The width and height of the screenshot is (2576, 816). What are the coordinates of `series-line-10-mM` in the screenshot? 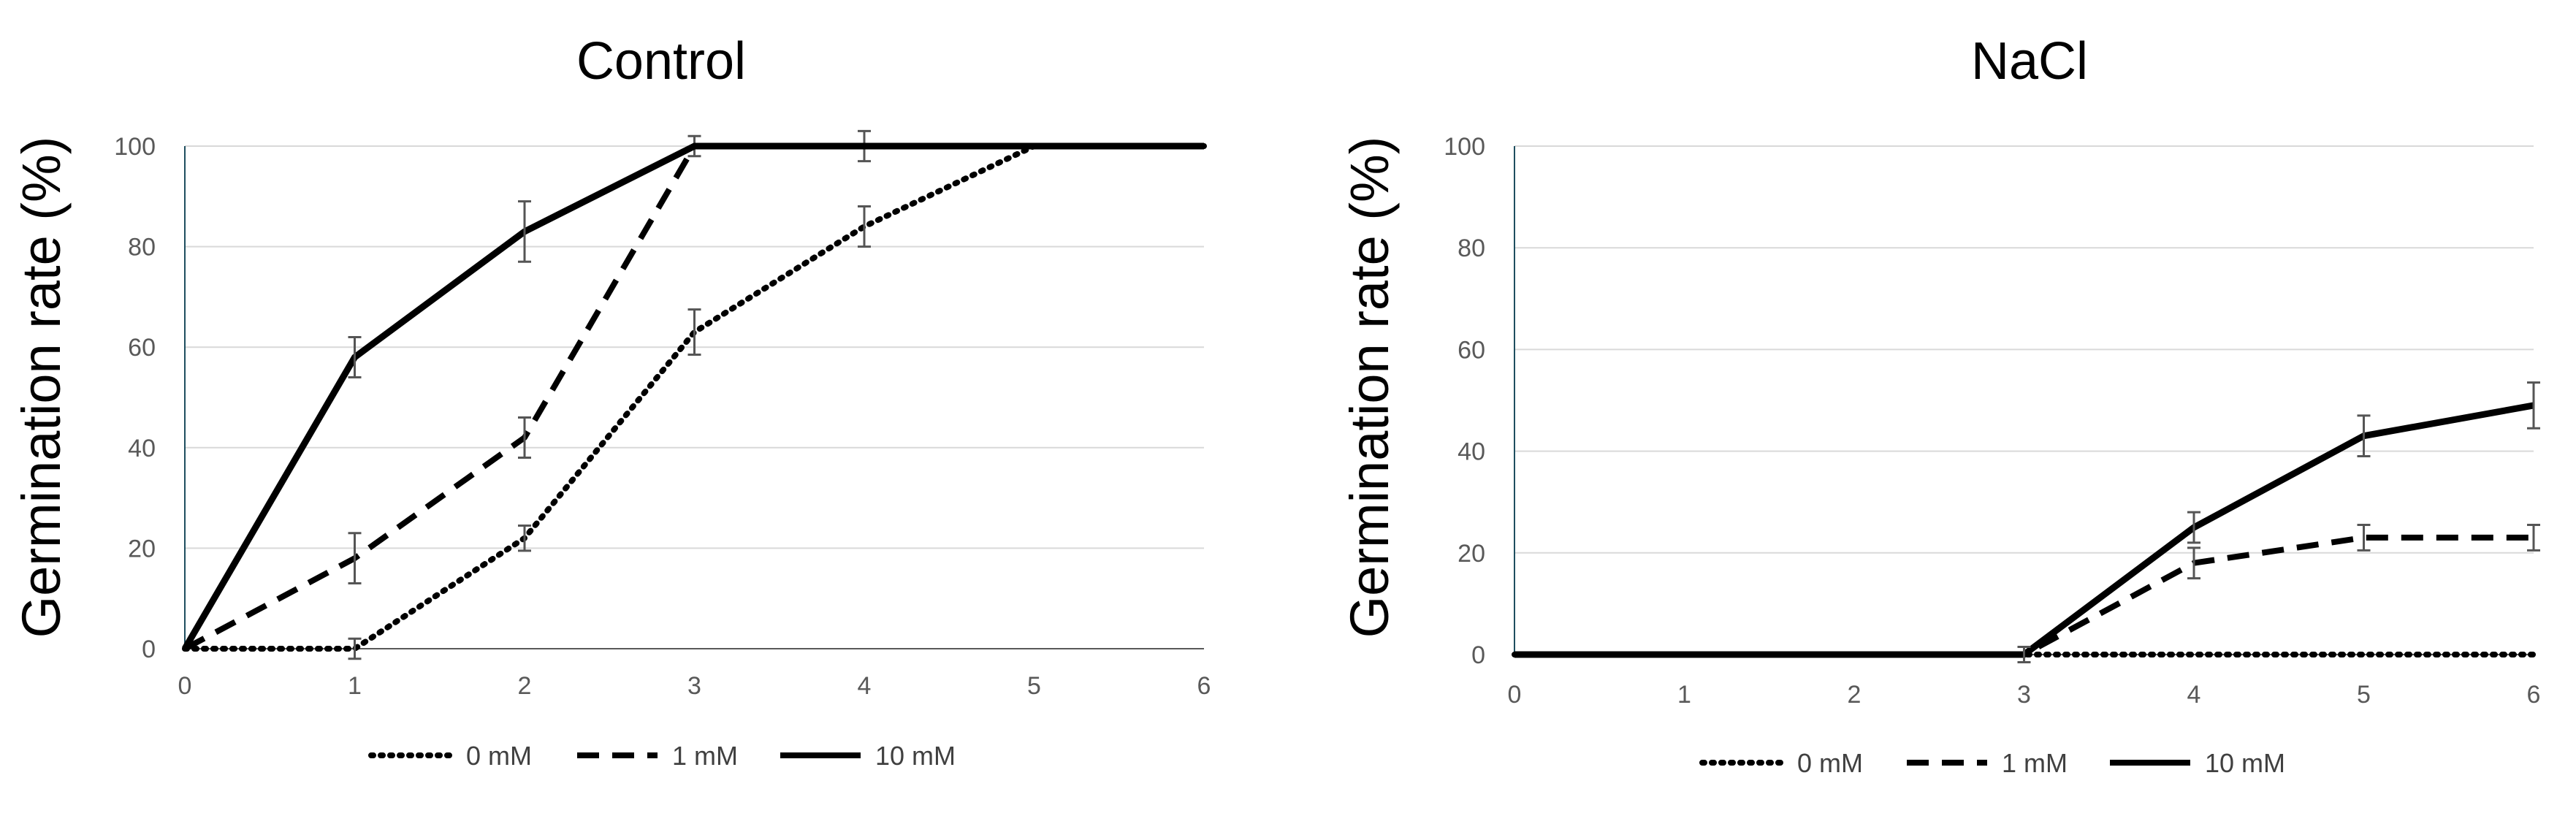 It's located at (2024, 530).